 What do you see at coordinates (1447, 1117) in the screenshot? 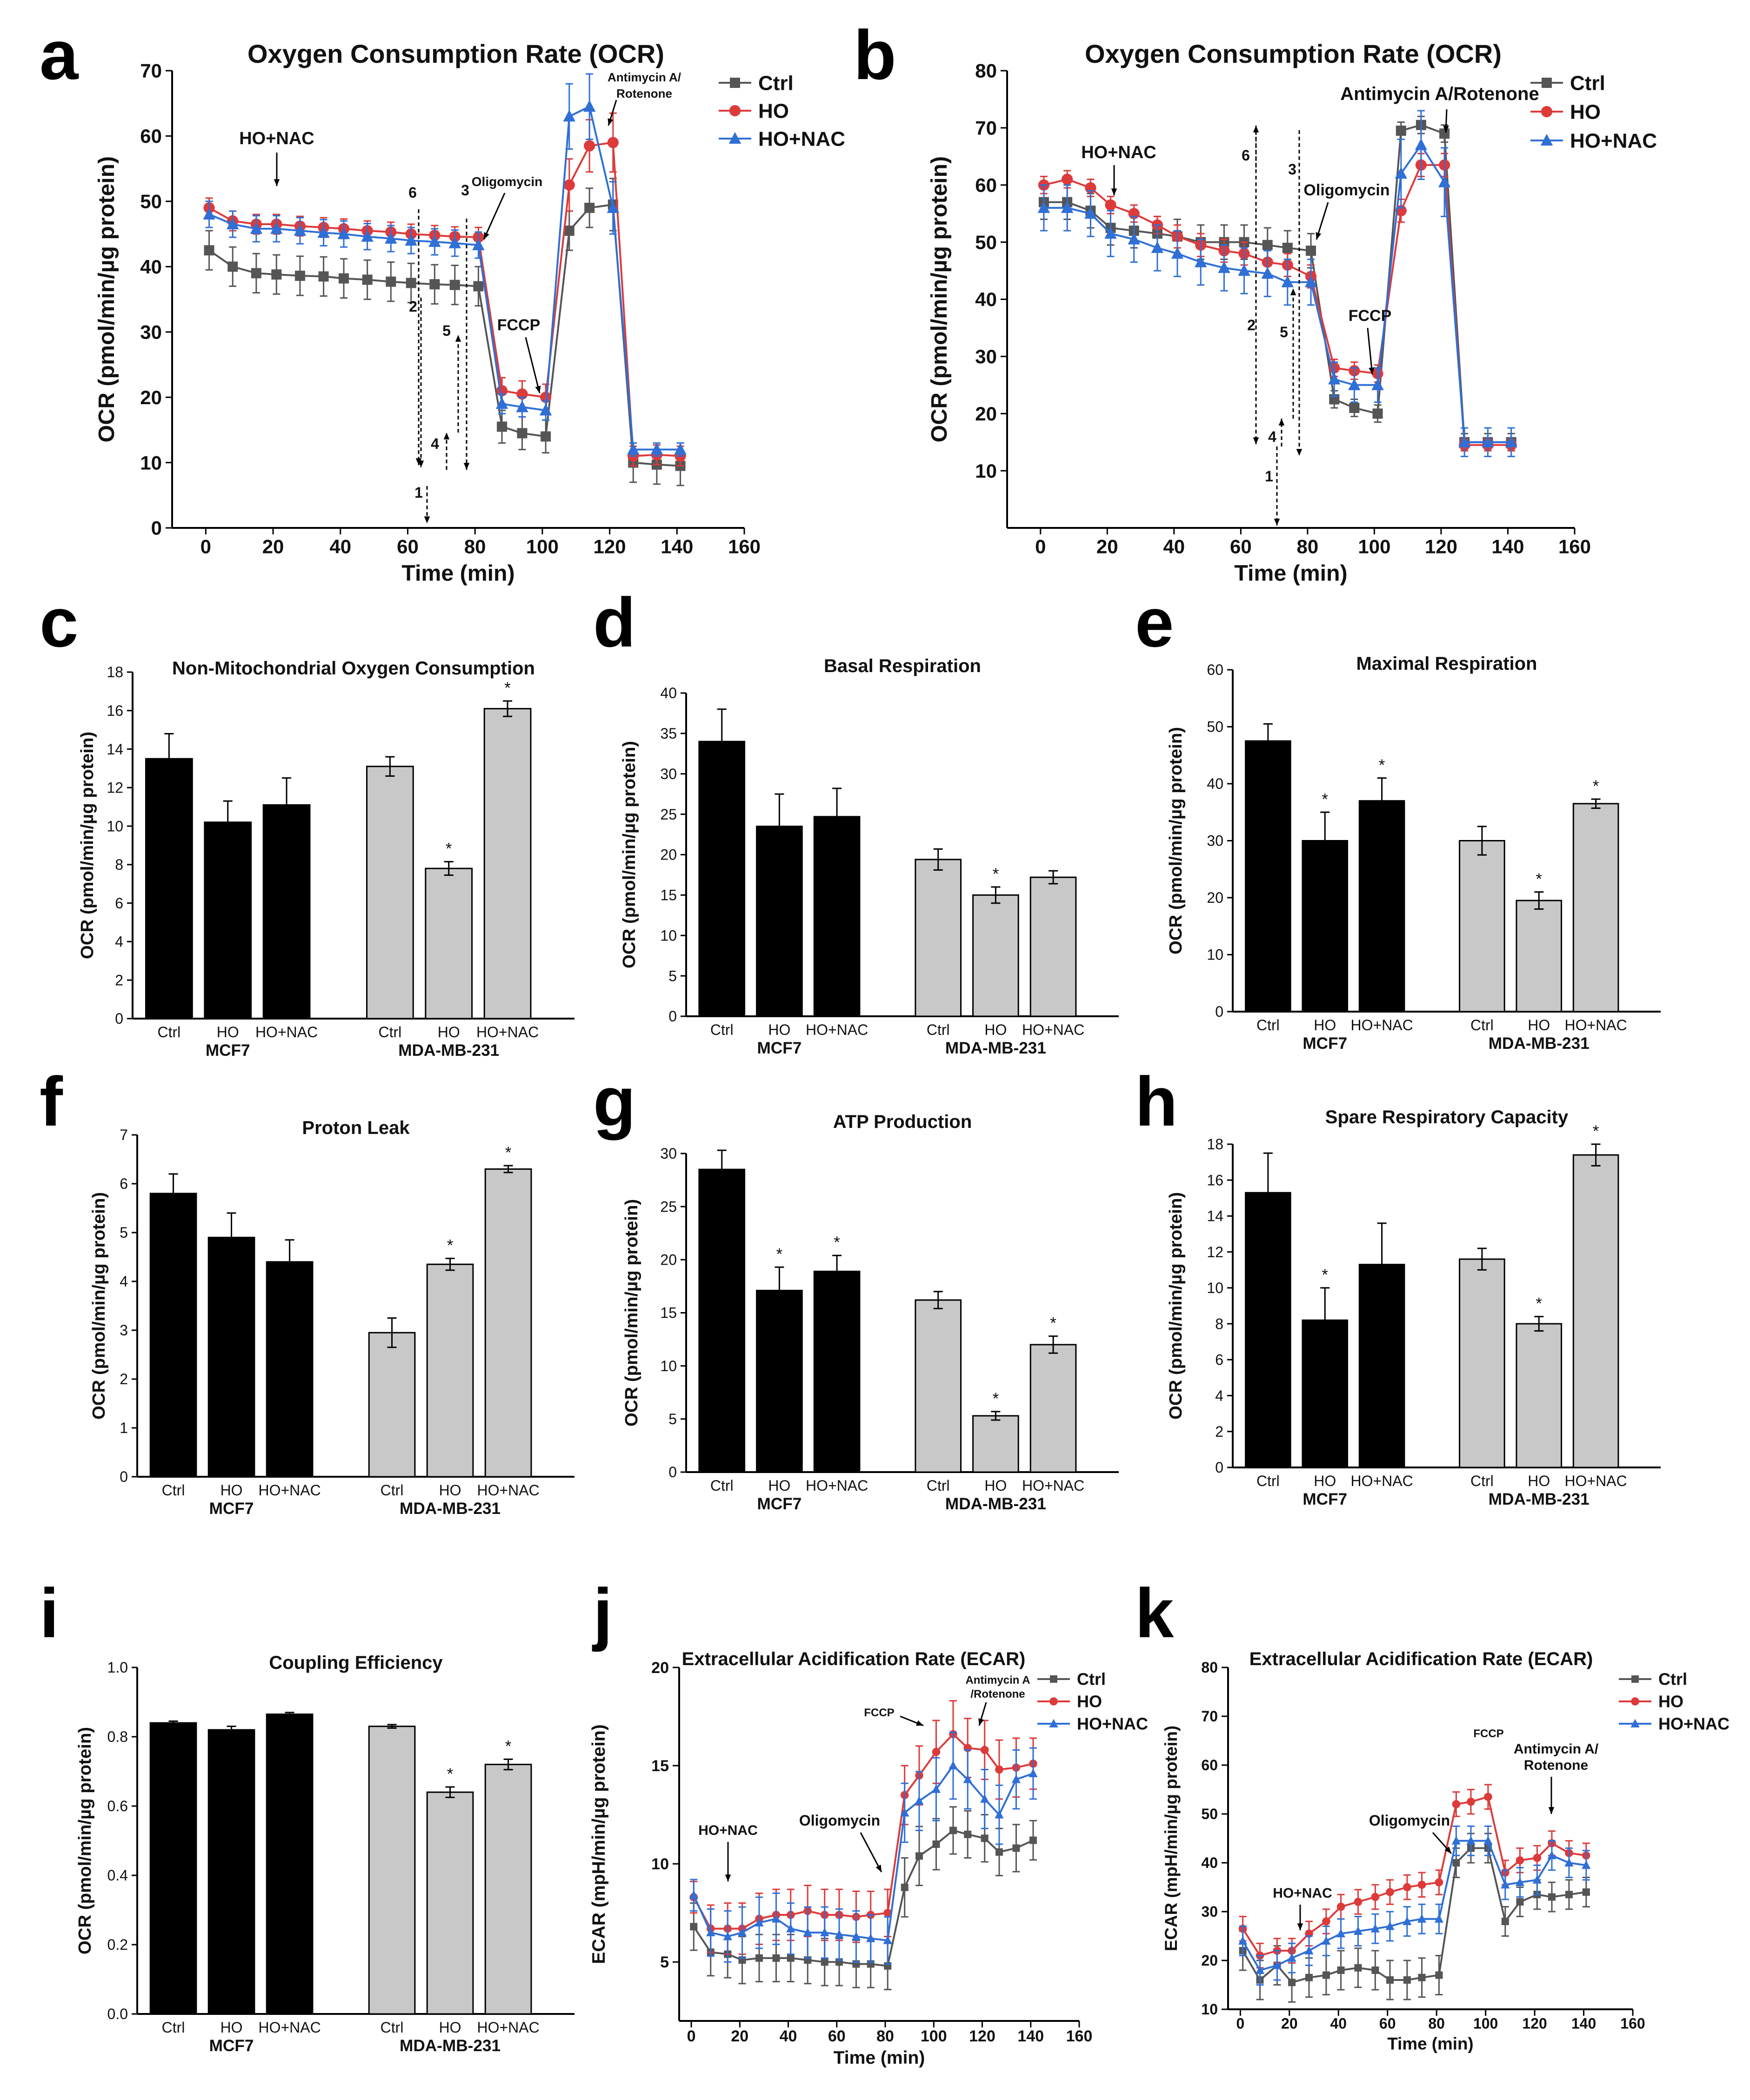
I see `chart-title: Spare Respiratory Capacity` at bounding box center [1447, 1117].